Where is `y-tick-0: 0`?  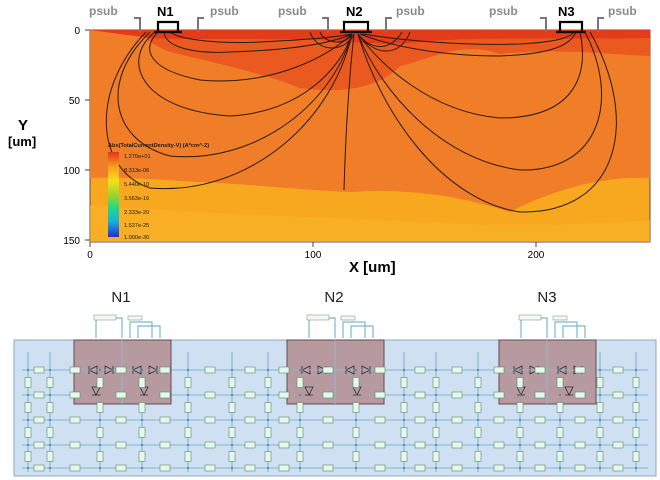
y-tick-0: 0 is located at coordinates (77, 31).